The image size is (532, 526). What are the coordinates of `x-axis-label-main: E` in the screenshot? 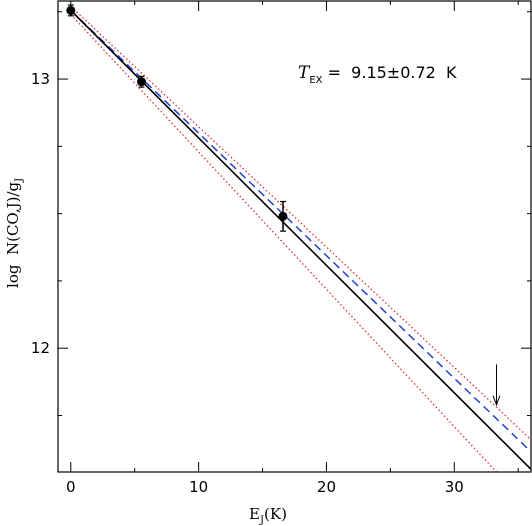 It's located at (254, 514).